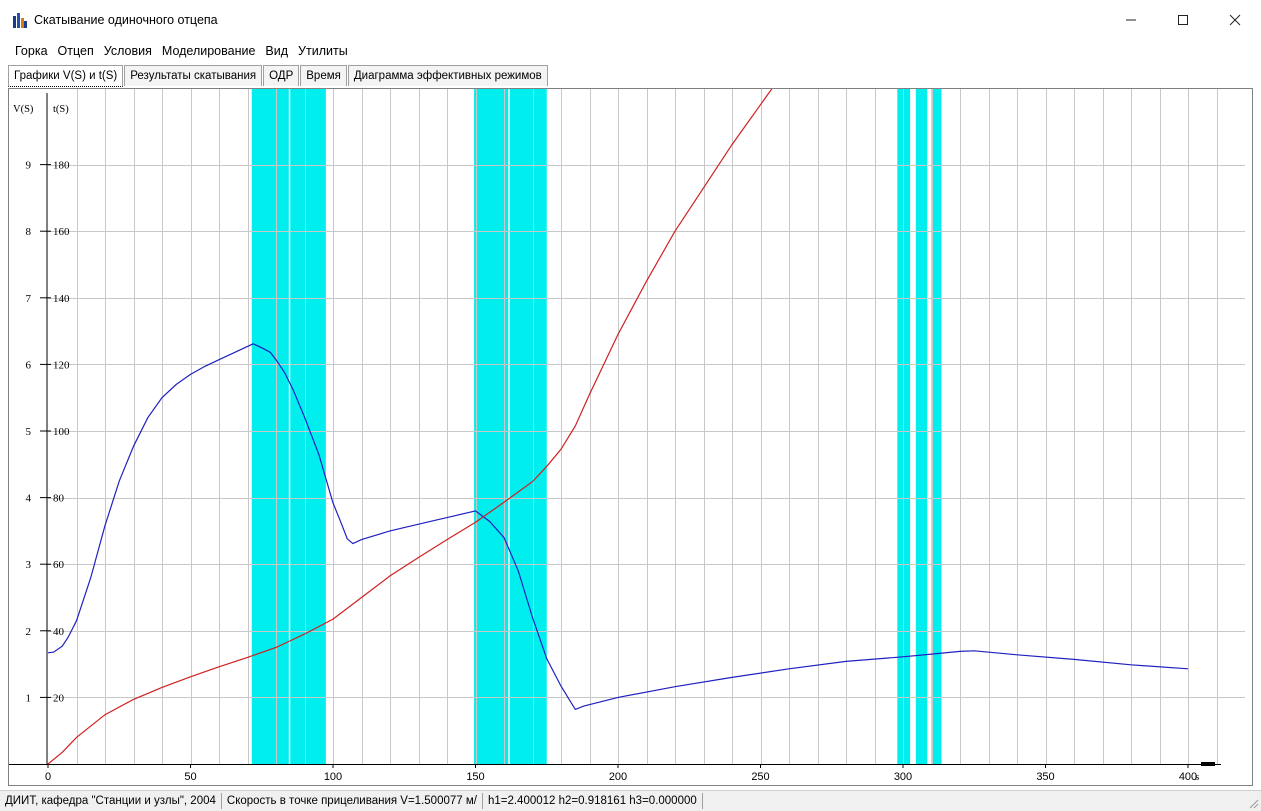 The image size is (1261, 811). I want to click on menu-usloviya: Условия, so click(127, 51).